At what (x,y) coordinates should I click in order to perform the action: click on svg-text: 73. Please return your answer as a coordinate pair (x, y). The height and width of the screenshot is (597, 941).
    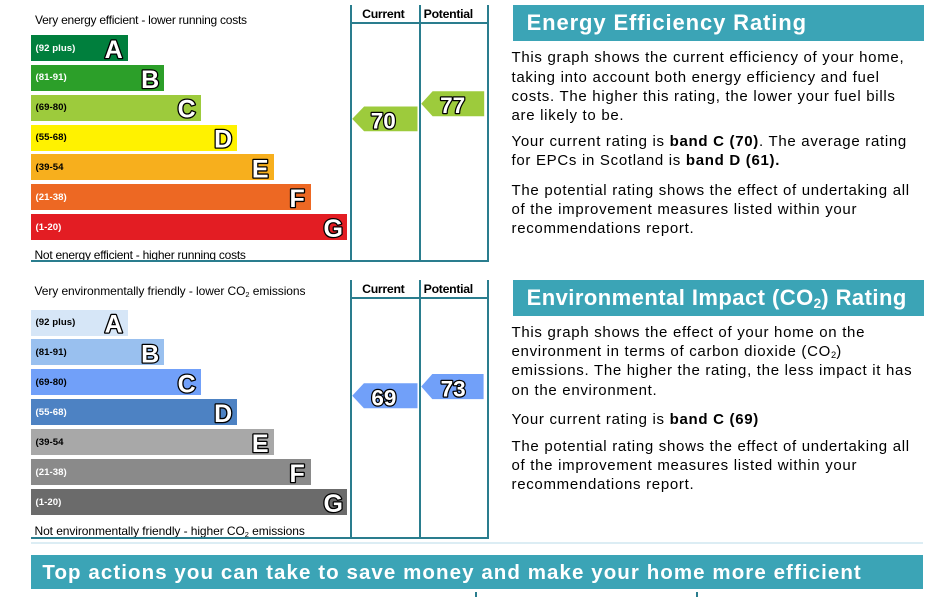
    Looking at the image, I should click on (453, 389).